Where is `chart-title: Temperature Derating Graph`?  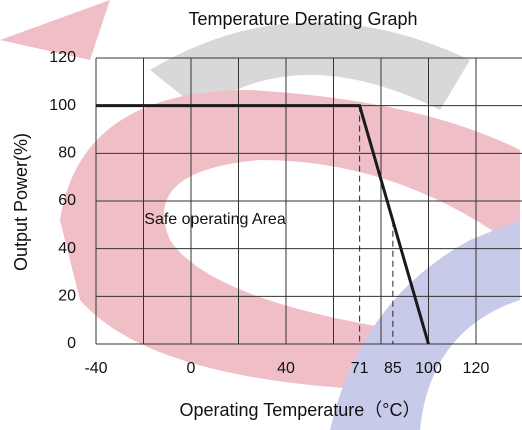 chart-title: Temperature Derating Graph is located at coordinates (302, 19).